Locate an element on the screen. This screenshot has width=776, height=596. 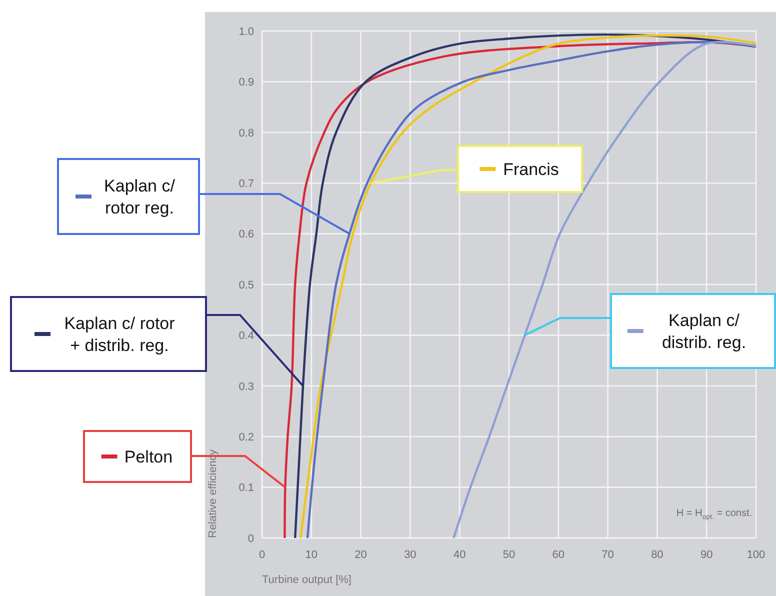
y-tick-label: 0.7 is located at coordinates (246, 184).